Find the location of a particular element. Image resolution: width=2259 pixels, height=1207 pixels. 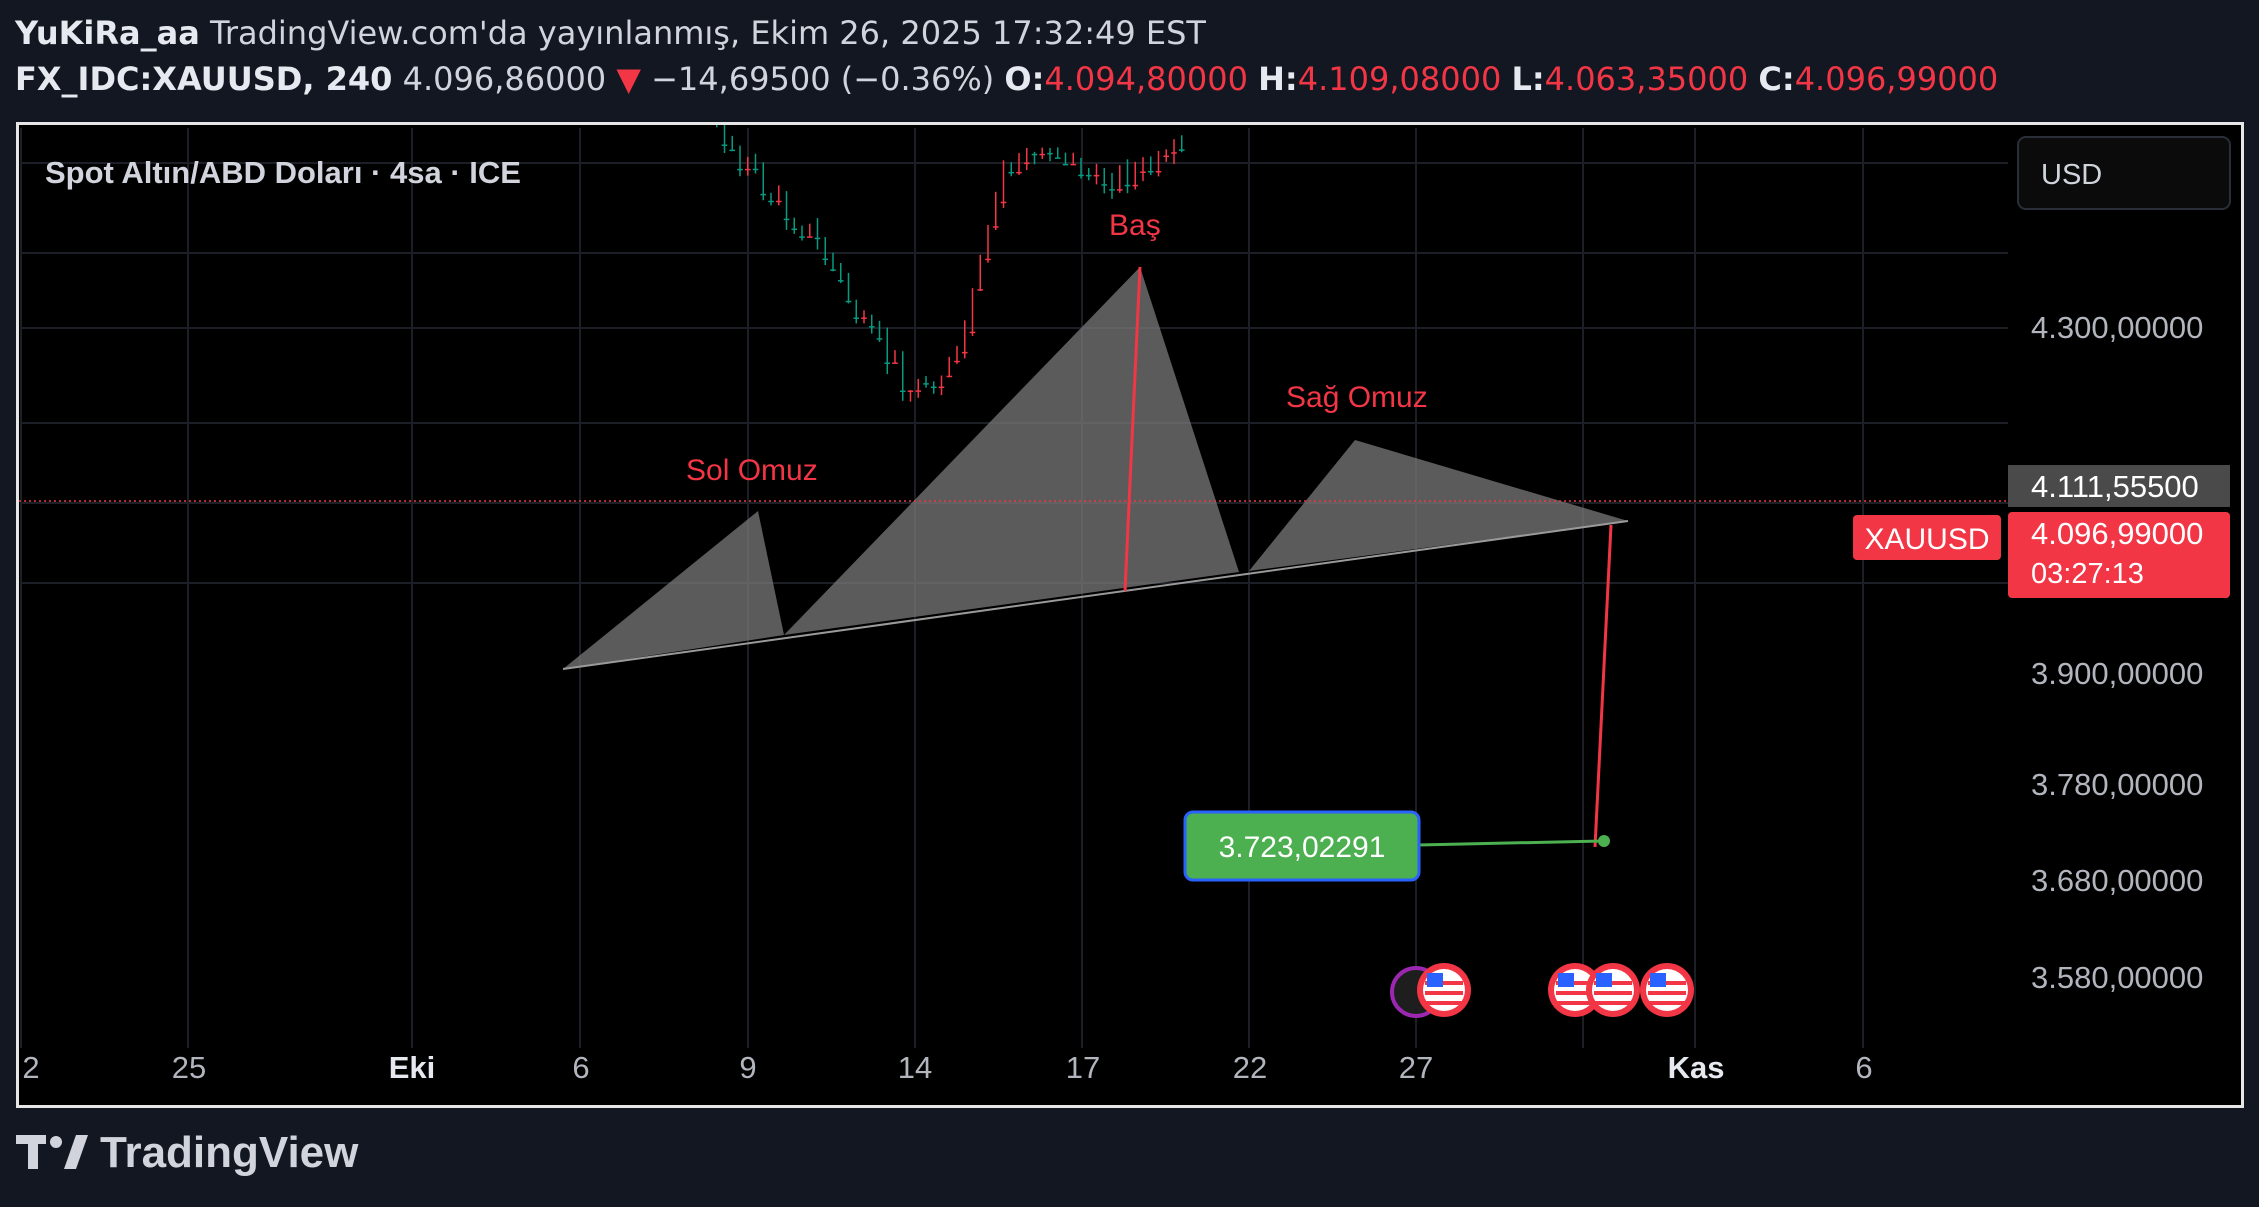

target-value: 3.723,02291 is located at coordinates (1302, 847).